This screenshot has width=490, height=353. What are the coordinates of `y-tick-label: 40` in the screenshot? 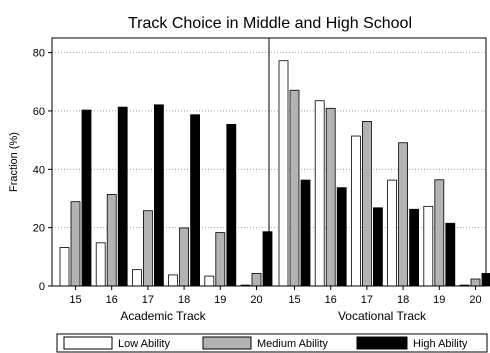 It's located at (39, 170).